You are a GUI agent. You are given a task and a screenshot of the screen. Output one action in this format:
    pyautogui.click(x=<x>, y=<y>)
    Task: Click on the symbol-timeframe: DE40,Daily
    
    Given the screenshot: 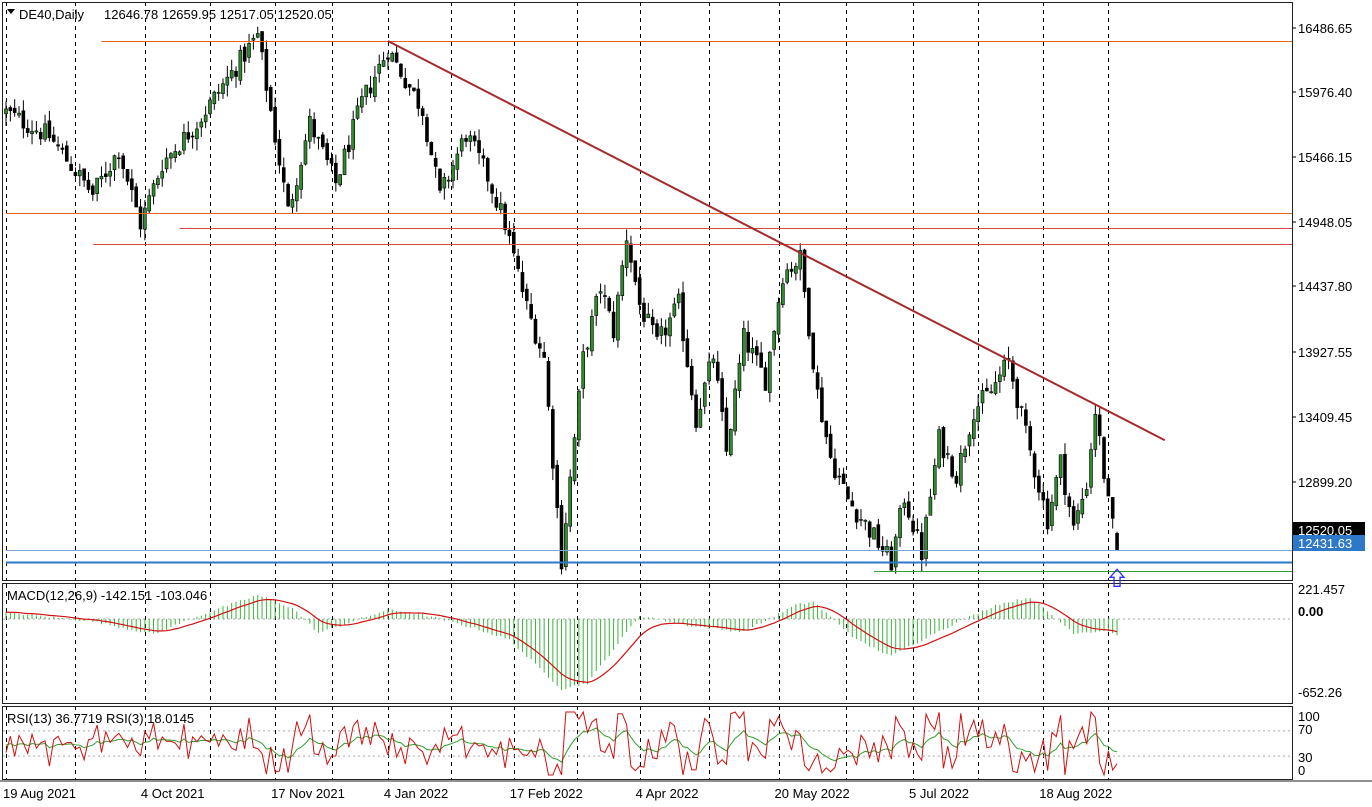 What is the action you would take?
    pyautogui.click(x=52, y=14)
    